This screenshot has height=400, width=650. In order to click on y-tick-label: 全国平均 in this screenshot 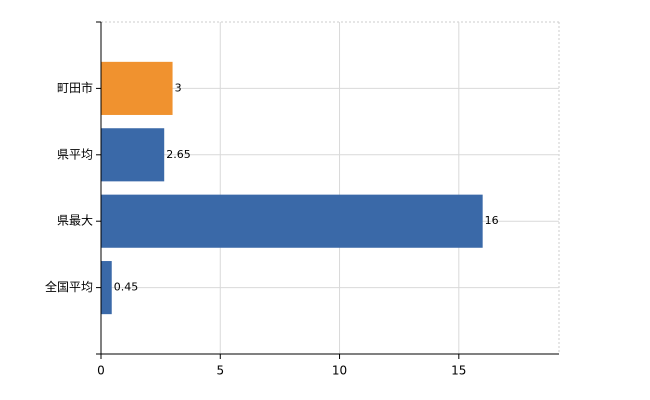, I will do `click(69, 286)`.